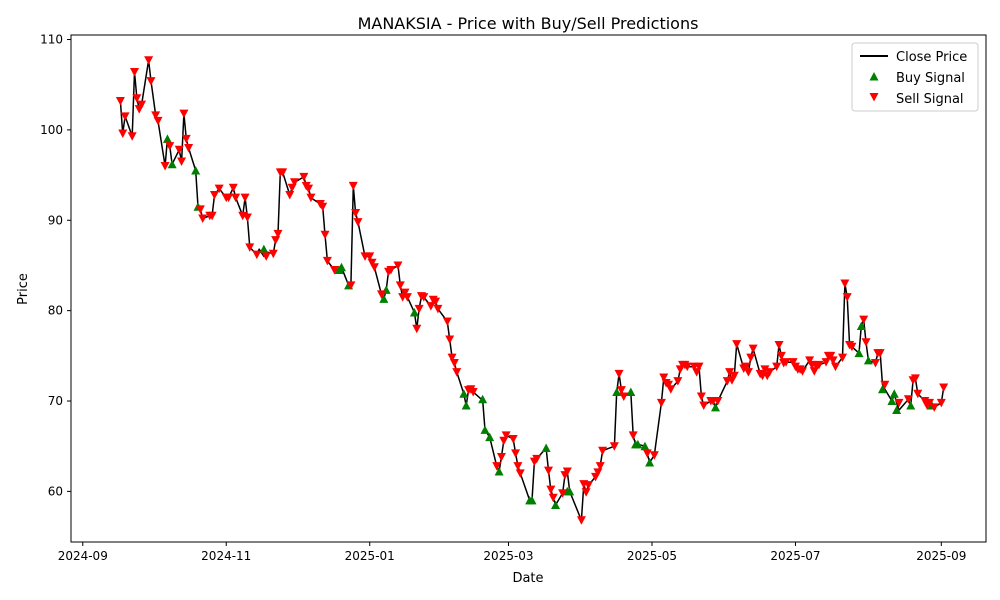 The width and height of the screenshot is (1000, 600). What do you see at coordinates (930, 99) in the screenshot?
I see `legend-sell-label: Sell Signal` at bounding box center [930, 99].